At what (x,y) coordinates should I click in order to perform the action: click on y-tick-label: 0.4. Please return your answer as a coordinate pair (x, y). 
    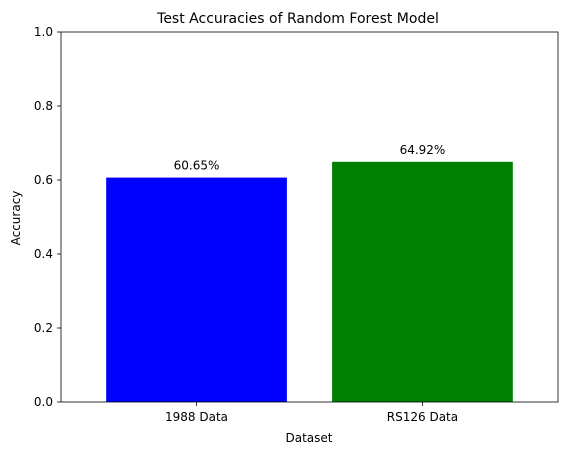
    Looking at the image, I should click on (43, 254).